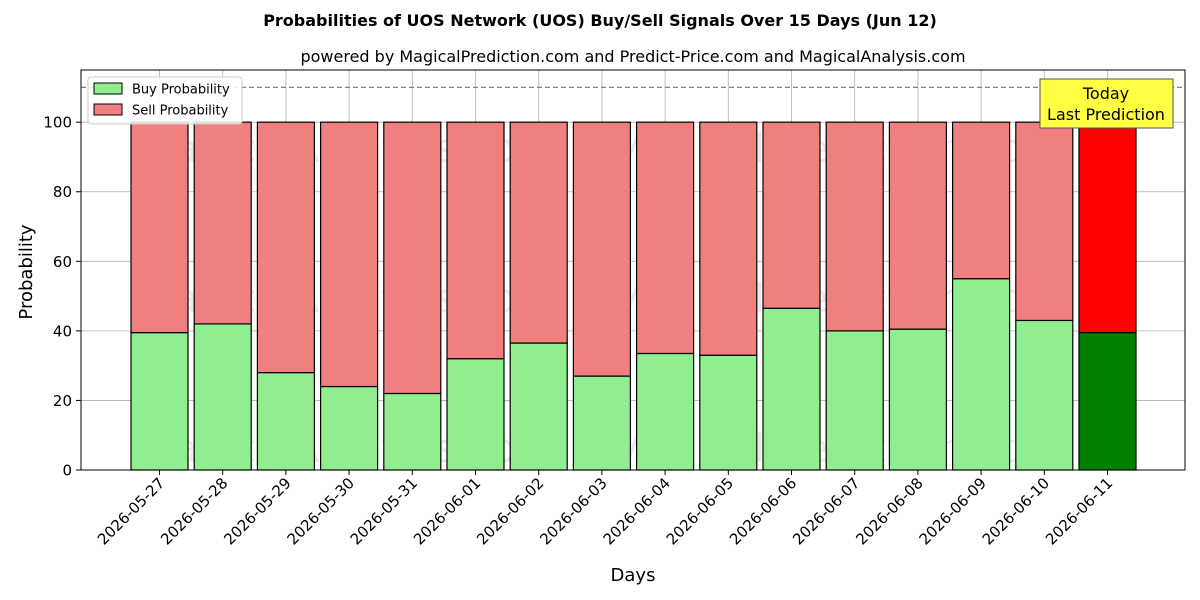  Describe the element at coordinates (62, 401) in the screenshot. I see `y-tick-label: 20` at that location.